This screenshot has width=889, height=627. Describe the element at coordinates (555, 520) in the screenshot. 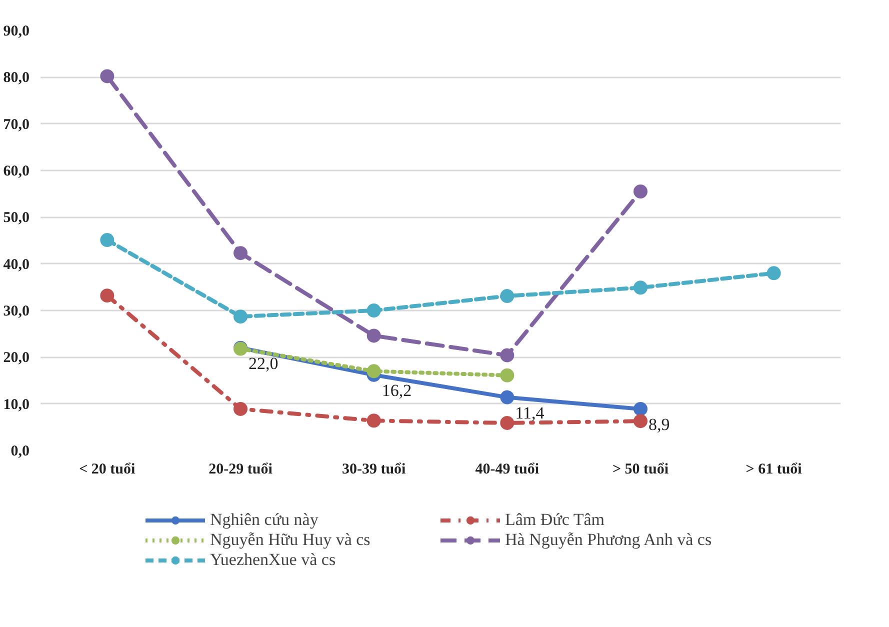

I see `legend-label: Lâm Đức Tâm` at that location.